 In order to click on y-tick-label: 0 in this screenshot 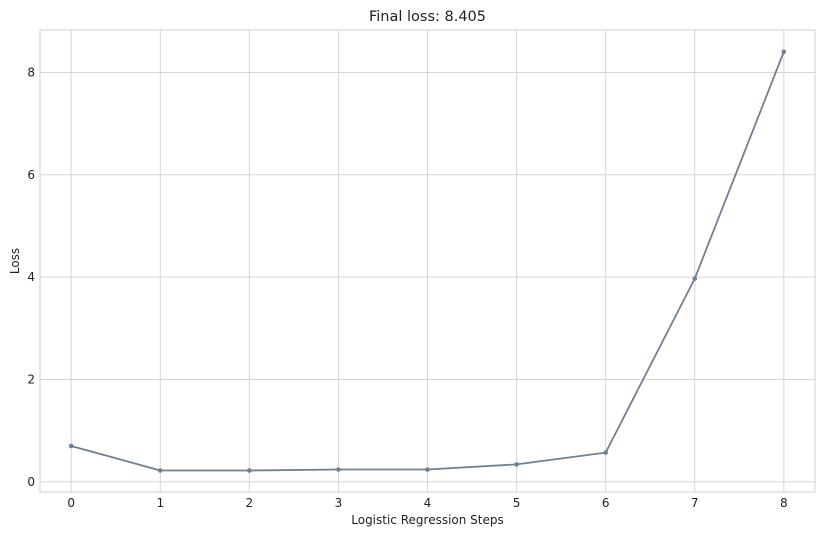, I will do `click(31, 482)`.